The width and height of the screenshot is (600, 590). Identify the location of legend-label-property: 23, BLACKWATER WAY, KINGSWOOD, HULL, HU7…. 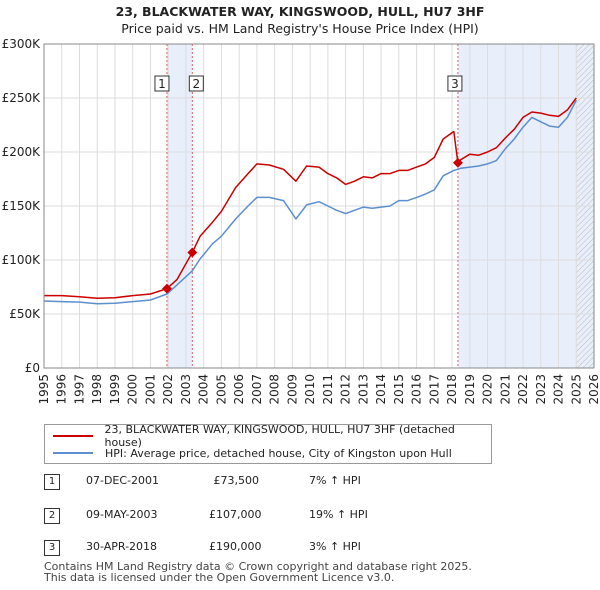
(279, 436).